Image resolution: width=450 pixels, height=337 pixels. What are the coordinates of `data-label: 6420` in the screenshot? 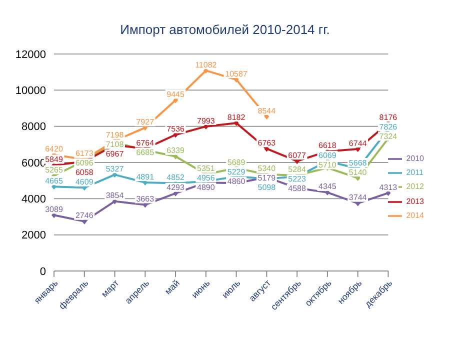 It's located at (54, 149).